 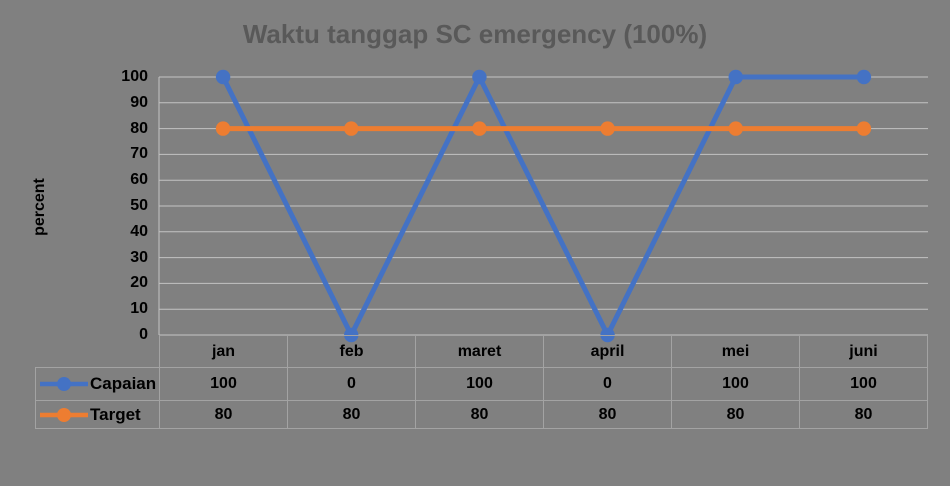 I want to click on legend-key: Target, so click(x=98, y=414).